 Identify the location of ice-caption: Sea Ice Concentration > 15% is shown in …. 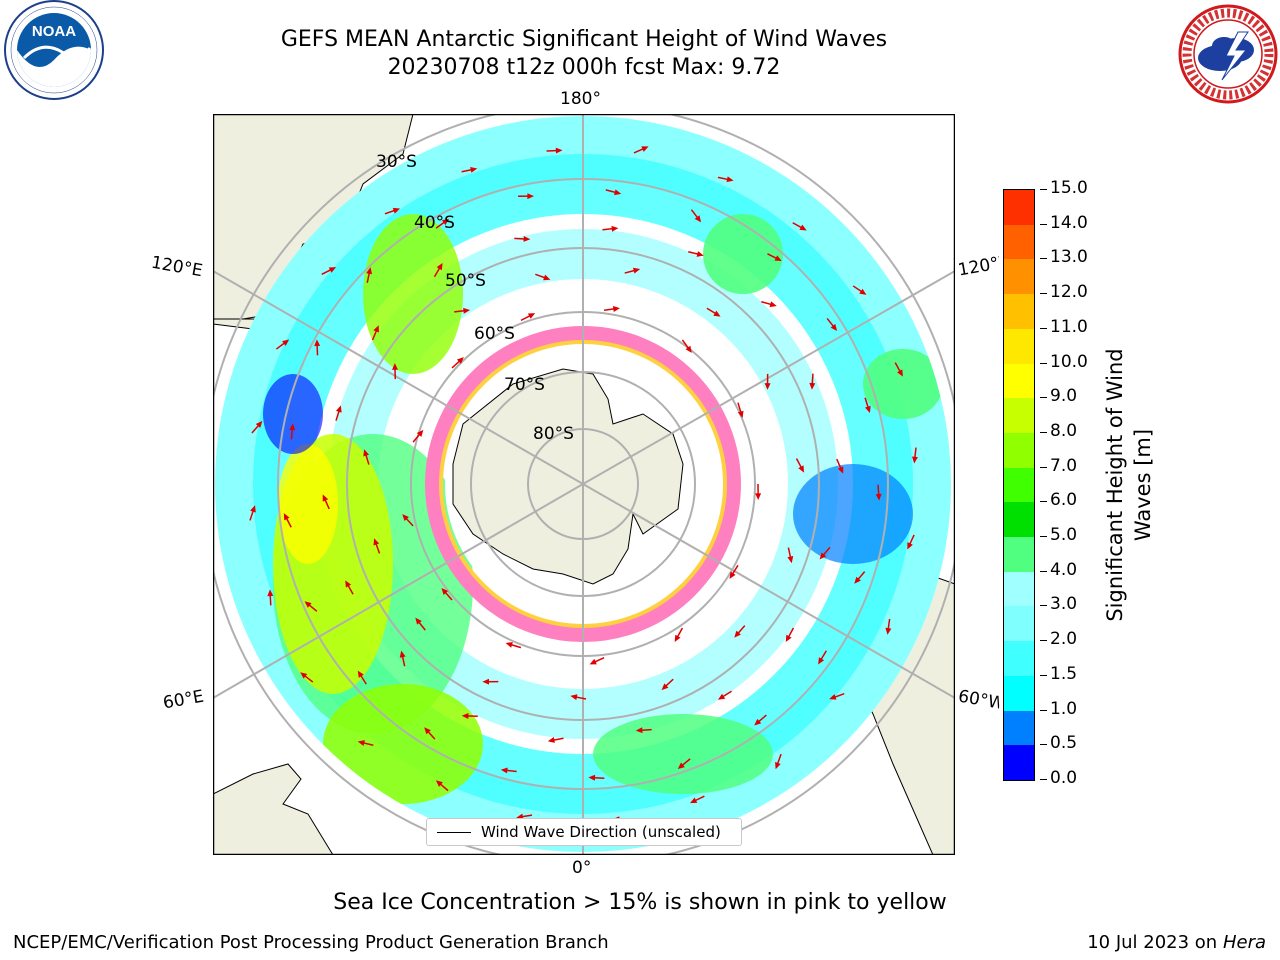
(640, 902).